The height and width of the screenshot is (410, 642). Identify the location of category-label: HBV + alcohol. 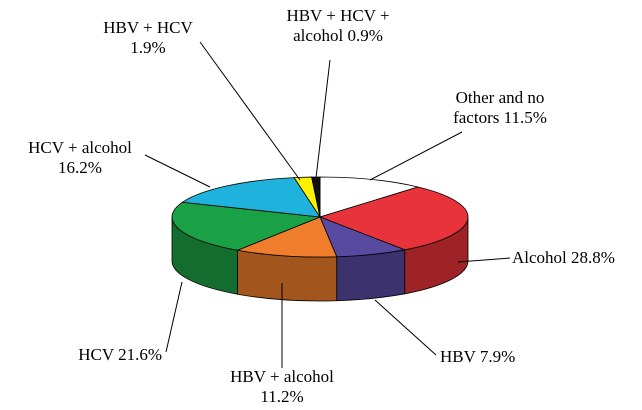
(282, 376).